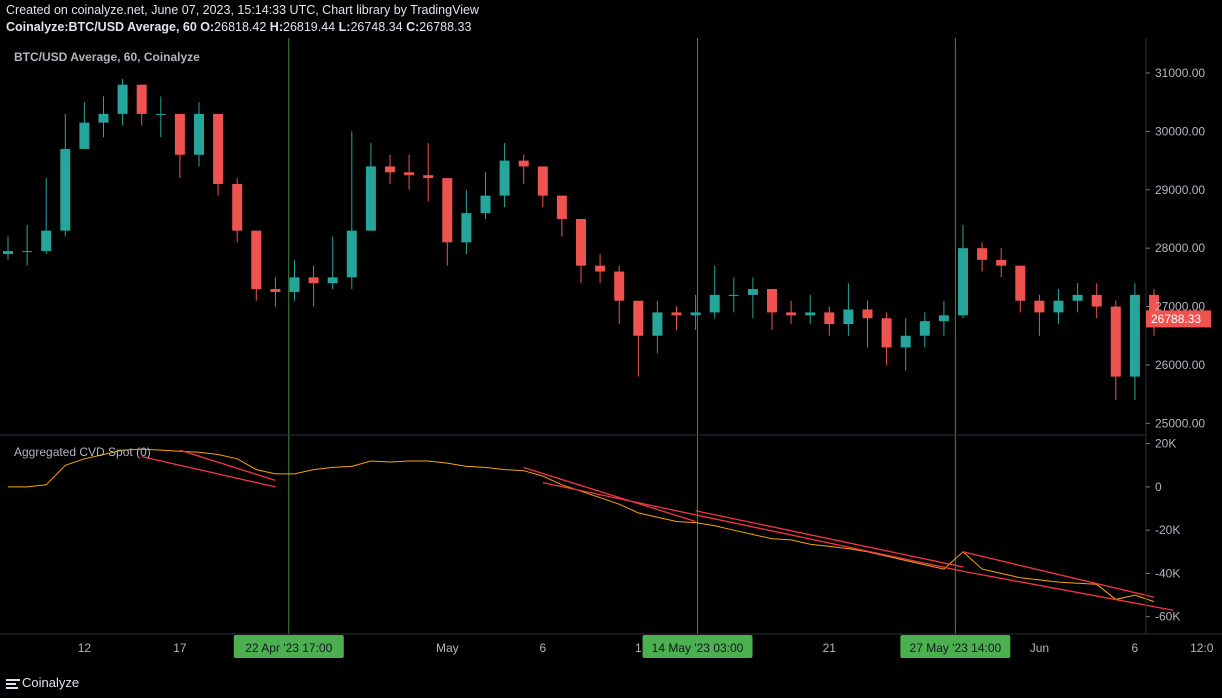 The image size is (1222, 698). I want to click on date-badge-label: 27 May '23 14:00, so click(956, 648).